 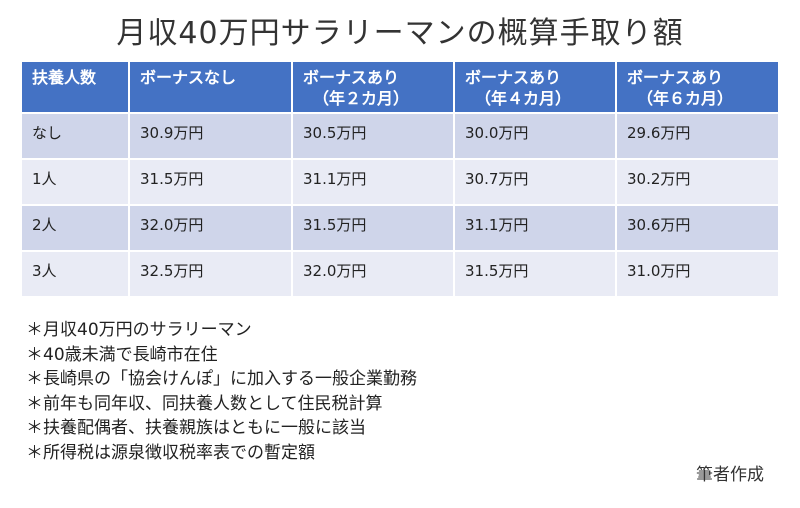 I want to click on header-sublabel: （年６カ月）, so click(x=685, y=98).